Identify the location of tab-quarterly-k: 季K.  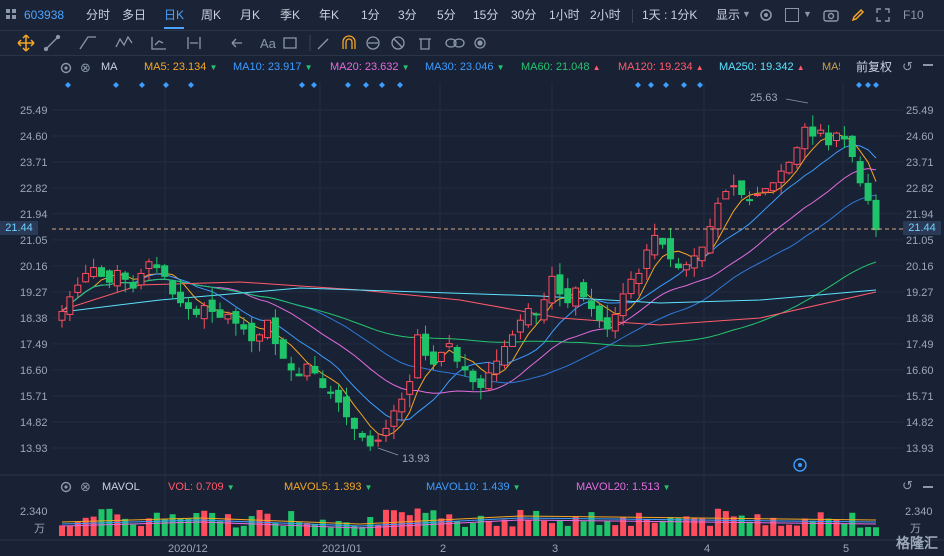
(290, 15).